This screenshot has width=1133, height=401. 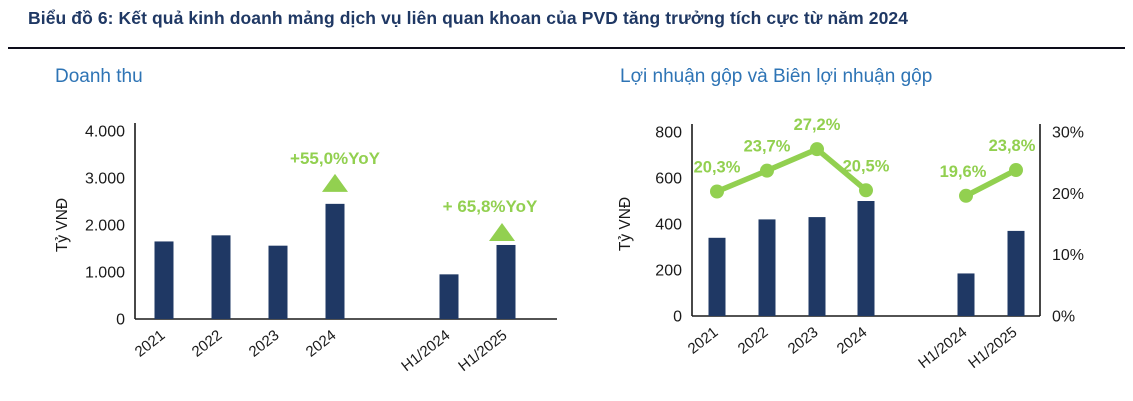 What do you see at coordinates (335, 158) in the screenshot?
I see `yoy-annotation-text: +55,0%YoY` at bounding box center [335, 158].